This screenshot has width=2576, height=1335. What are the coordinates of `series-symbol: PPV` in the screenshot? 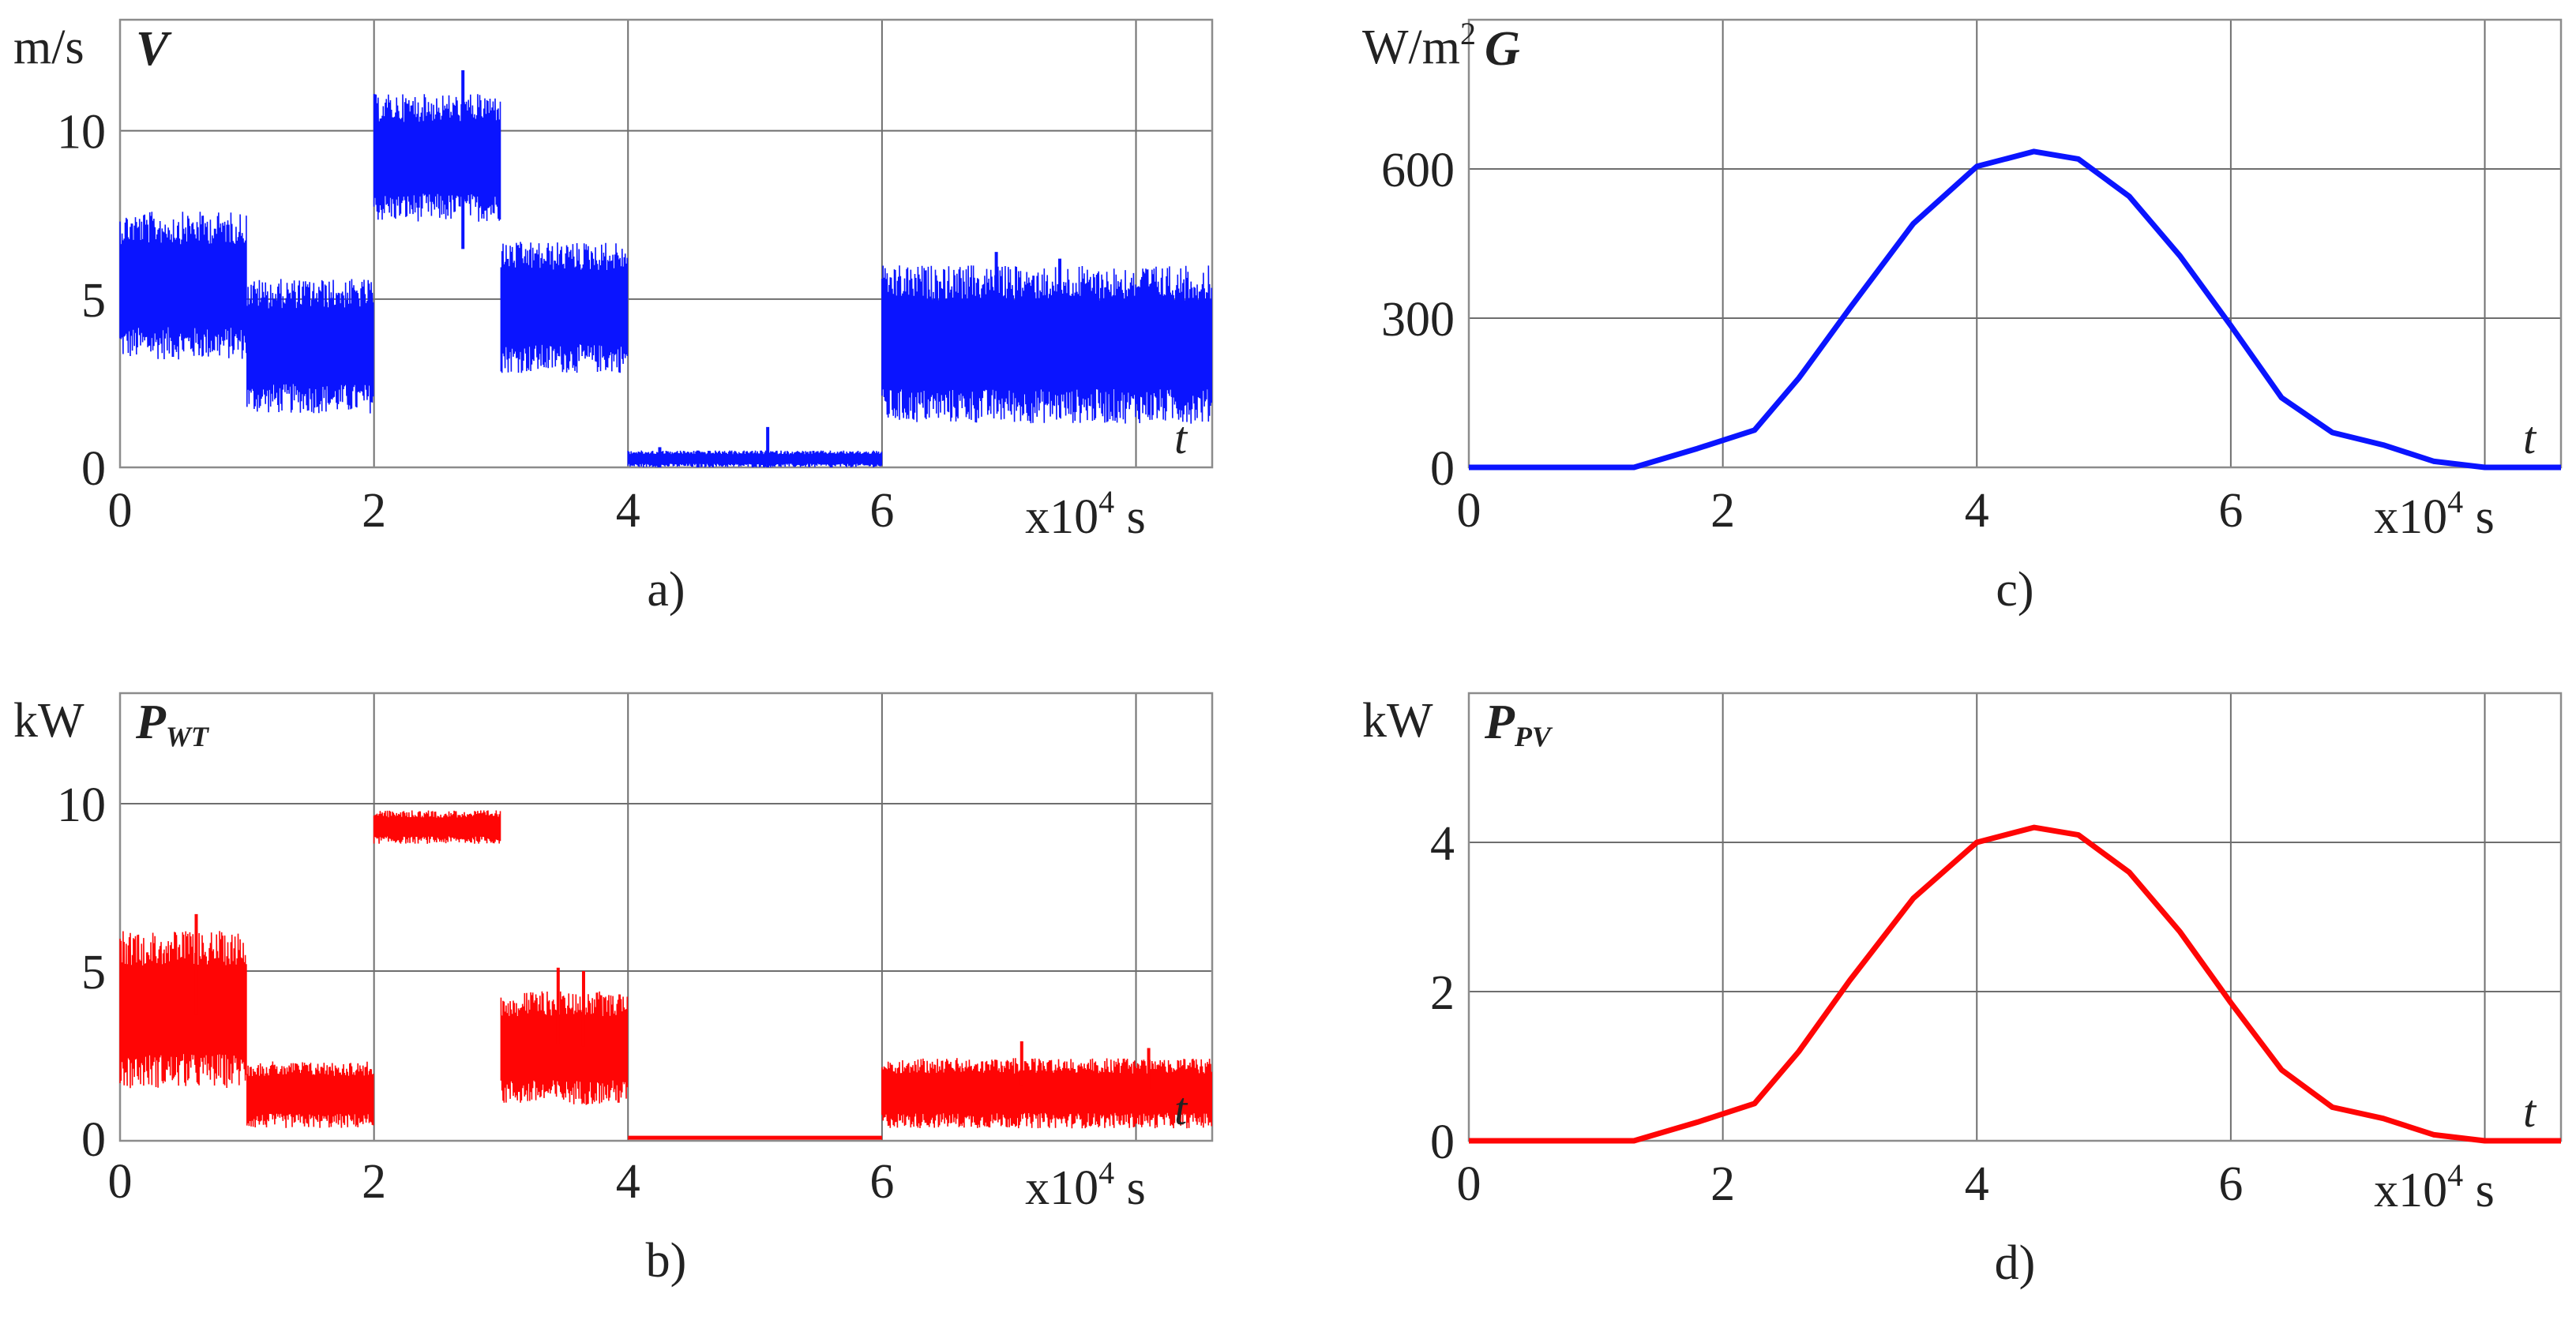 It's located at (1518, 724).